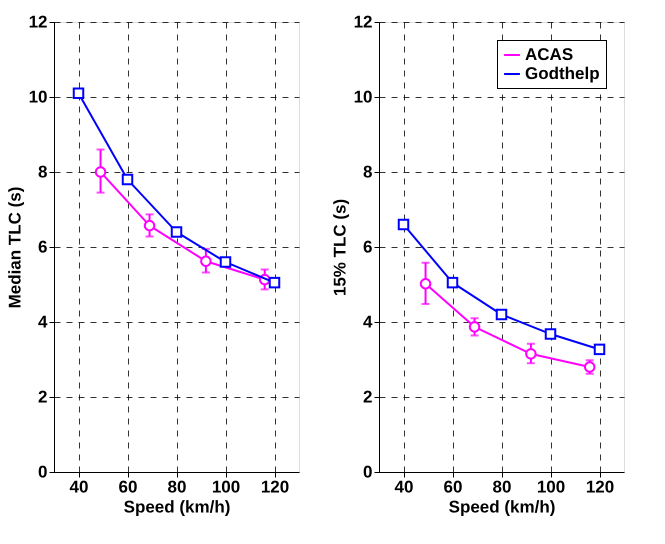 The height and width of the screenshot is (544, 665). I want to click on legend-label: ACAS, so click(549, 54).